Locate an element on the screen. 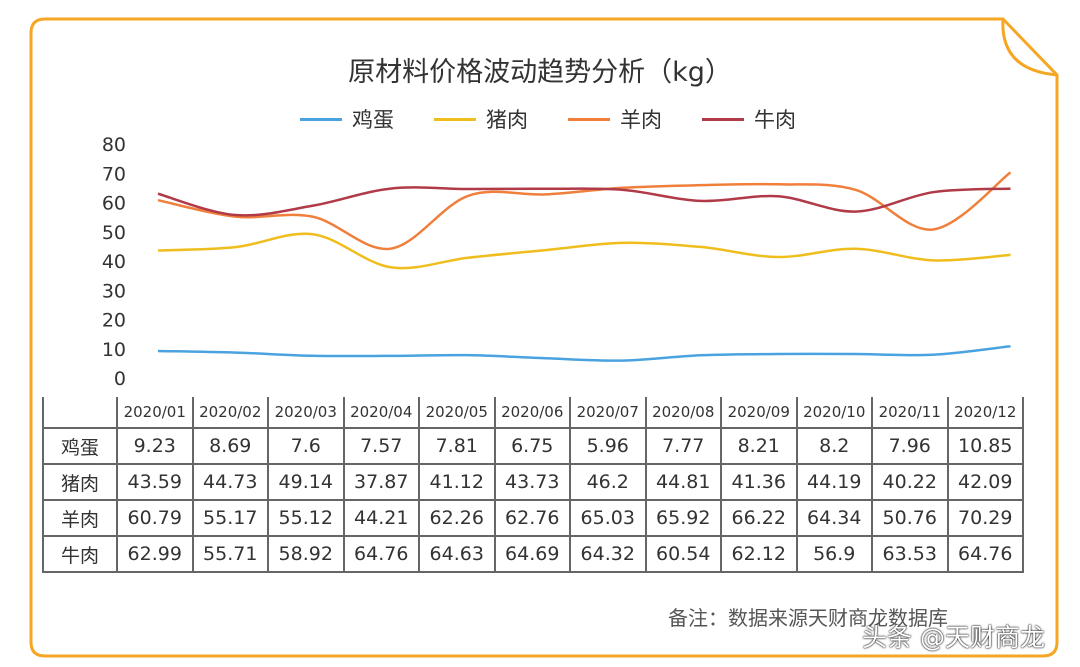 The width and height of the screenshot is (1080, 667). table-cell: 64.34 is located at coordinates (834, 518).